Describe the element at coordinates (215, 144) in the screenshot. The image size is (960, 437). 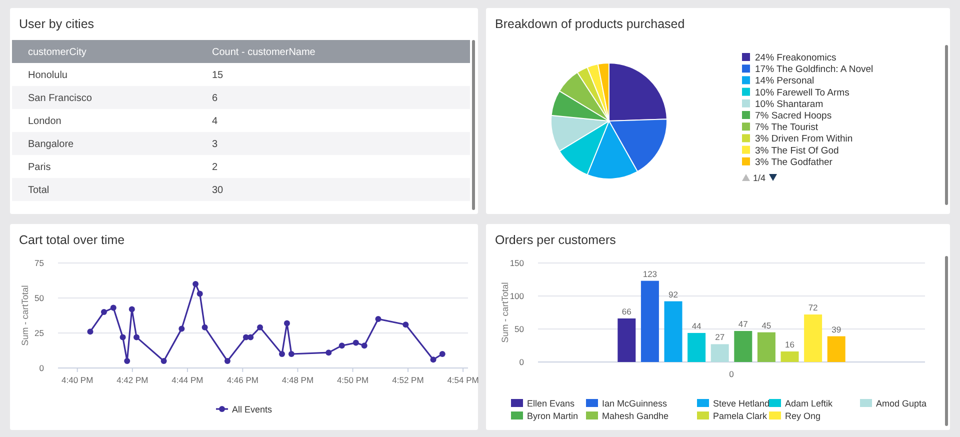
I see `data-label: 3` at that location.